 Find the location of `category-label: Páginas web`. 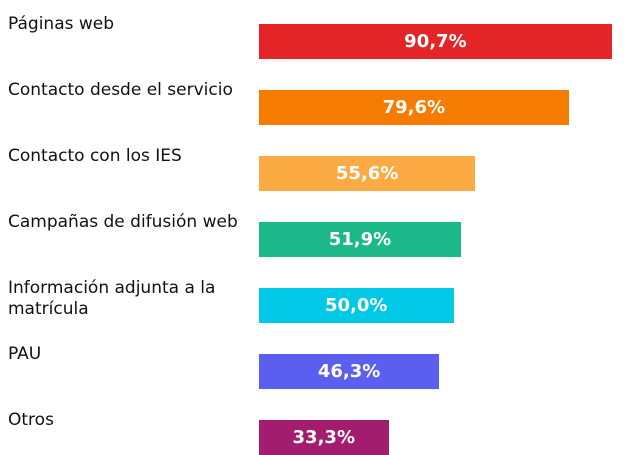

category-label: Páginas web is located at coordinates (61, 24).